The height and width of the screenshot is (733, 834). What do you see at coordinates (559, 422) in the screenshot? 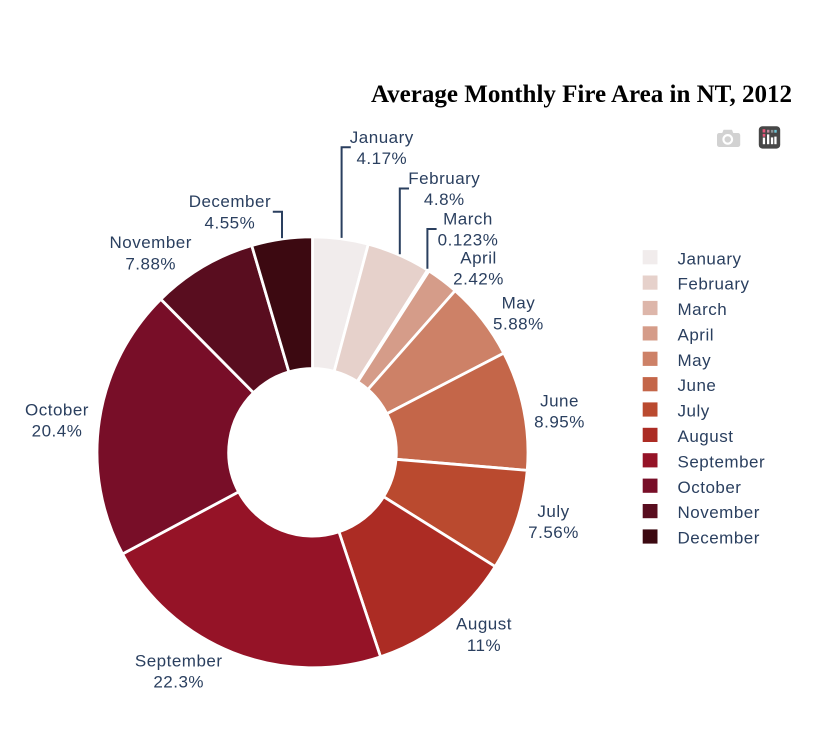
I see `svg-text: 8.95%` at bounding box center [559, 422].